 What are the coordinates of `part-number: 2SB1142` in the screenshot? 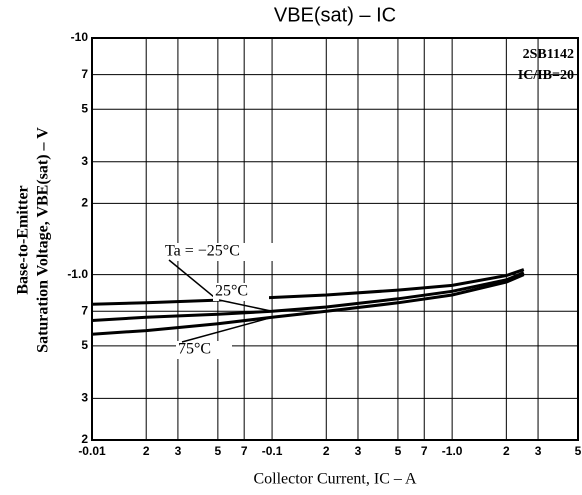 It's located at (548, 54).